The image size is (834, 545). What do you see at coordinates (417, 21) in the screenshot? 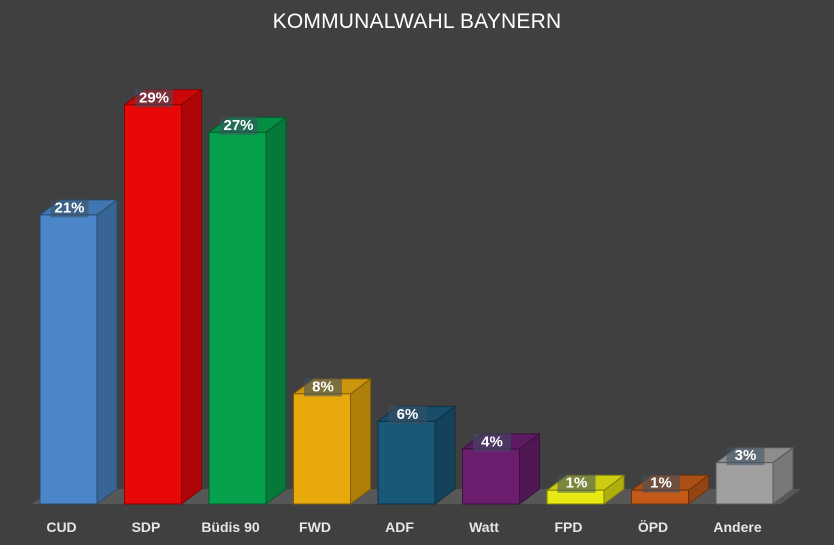
I see `chart-title: KOMMUNALWAHL BAYNERN` at bounding box center [417, 21].